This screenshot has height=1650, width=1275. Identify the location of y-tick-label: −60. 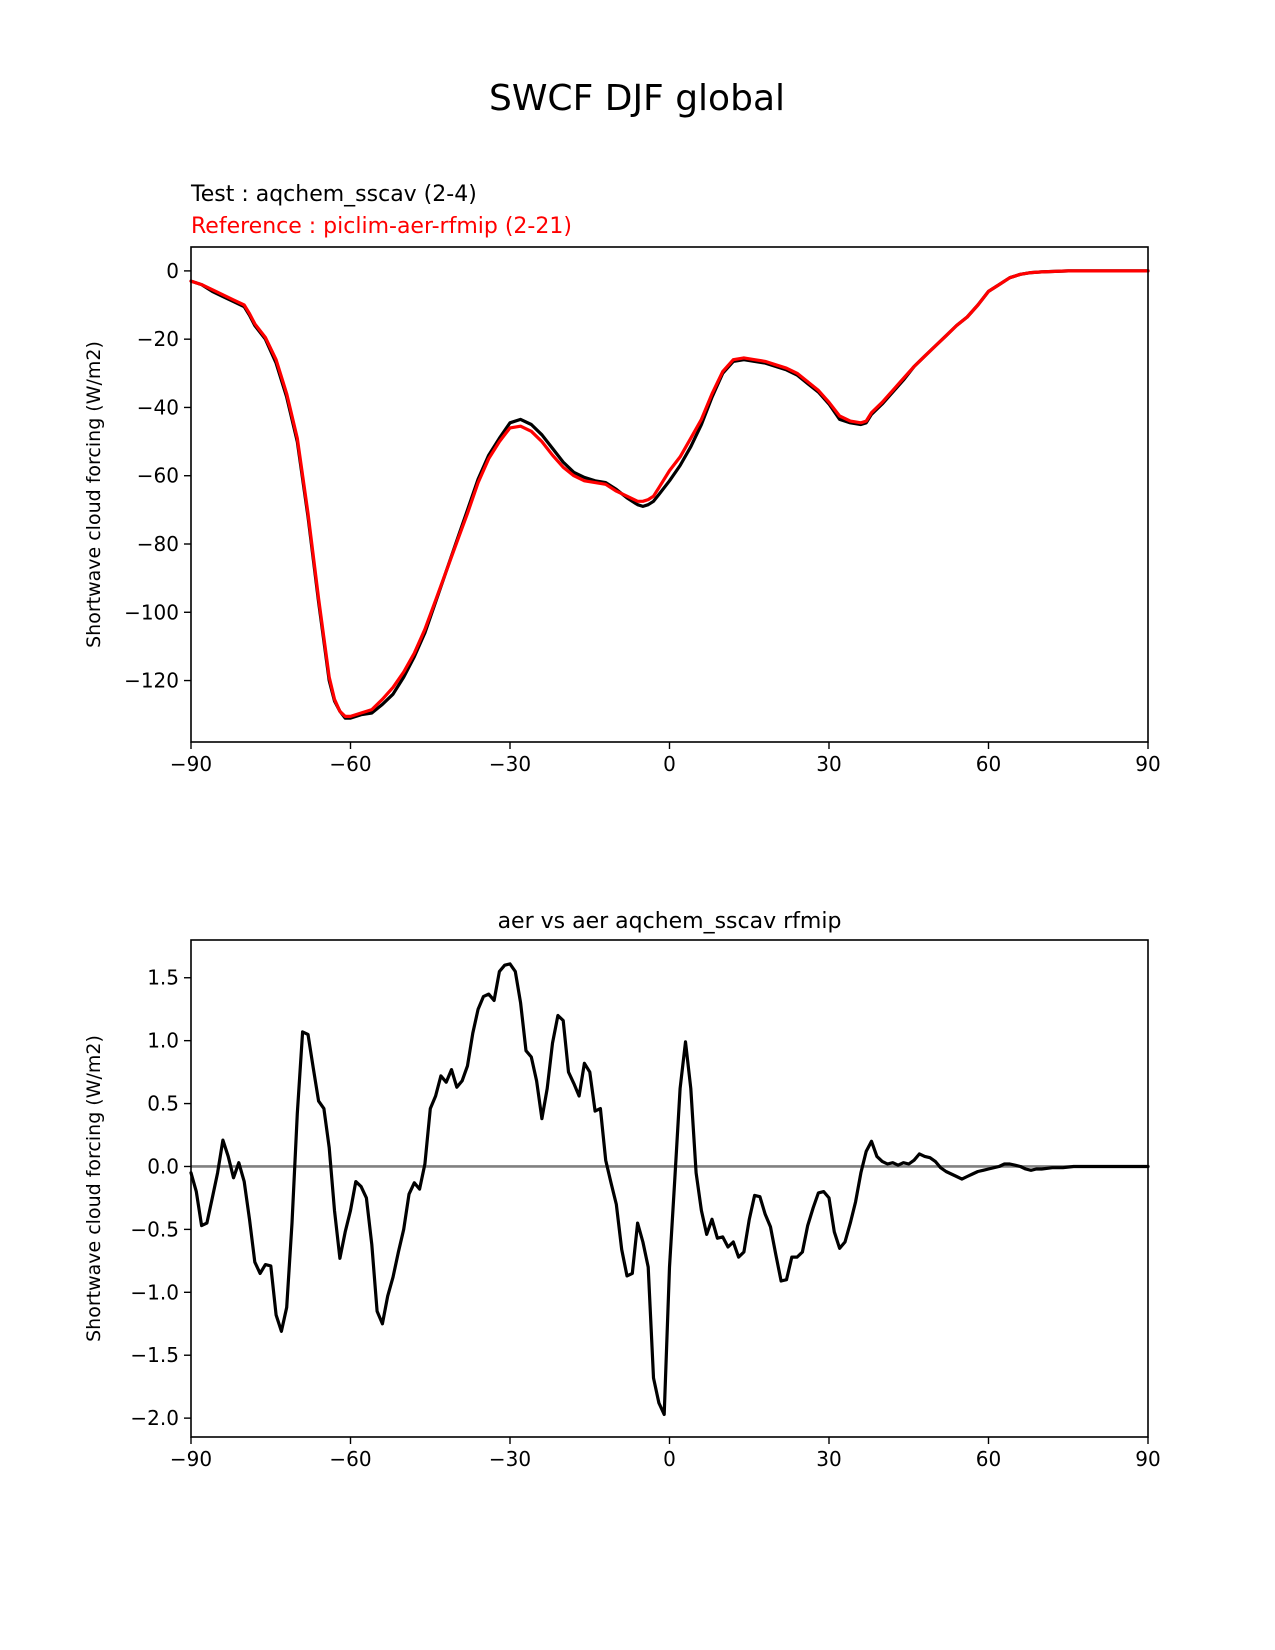
(158, 476).